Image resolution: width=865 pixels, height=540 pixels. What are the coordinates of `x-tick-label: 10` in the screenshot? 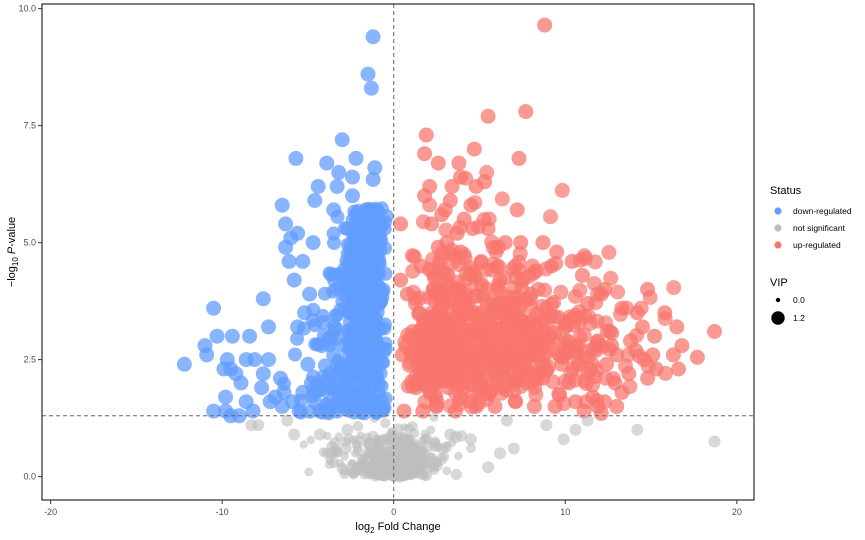 It's located at (565, 512).